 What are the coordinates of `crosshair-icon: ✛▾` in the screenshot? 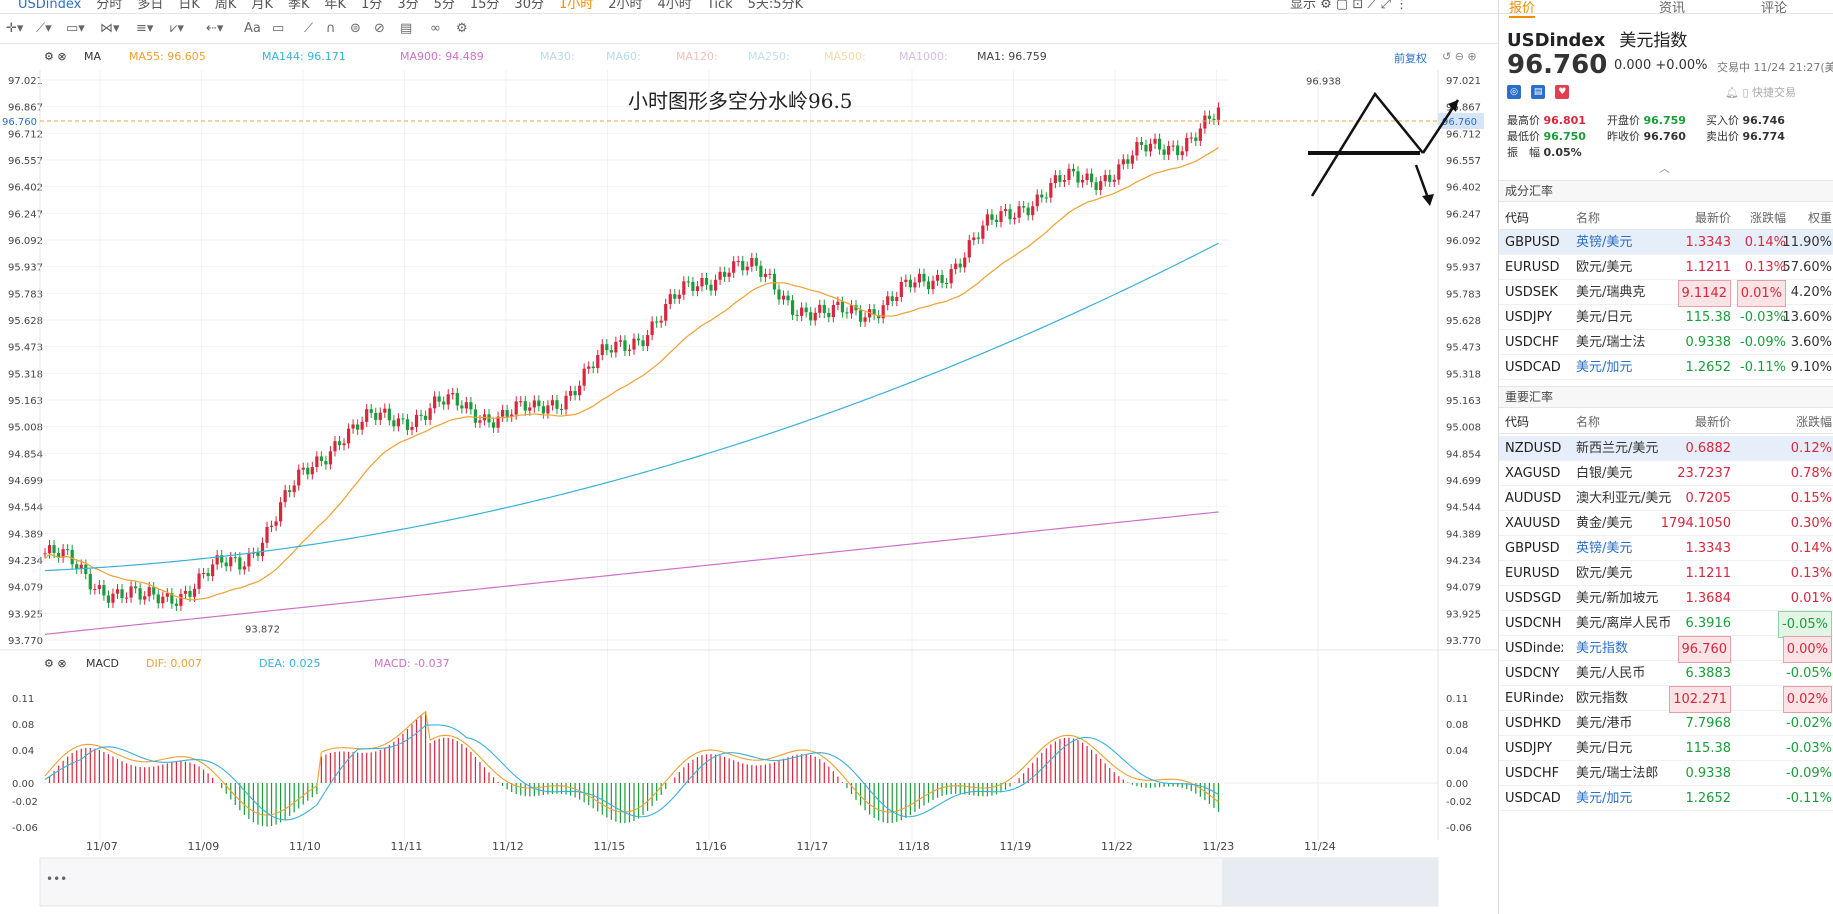 It's located at (15, 28).